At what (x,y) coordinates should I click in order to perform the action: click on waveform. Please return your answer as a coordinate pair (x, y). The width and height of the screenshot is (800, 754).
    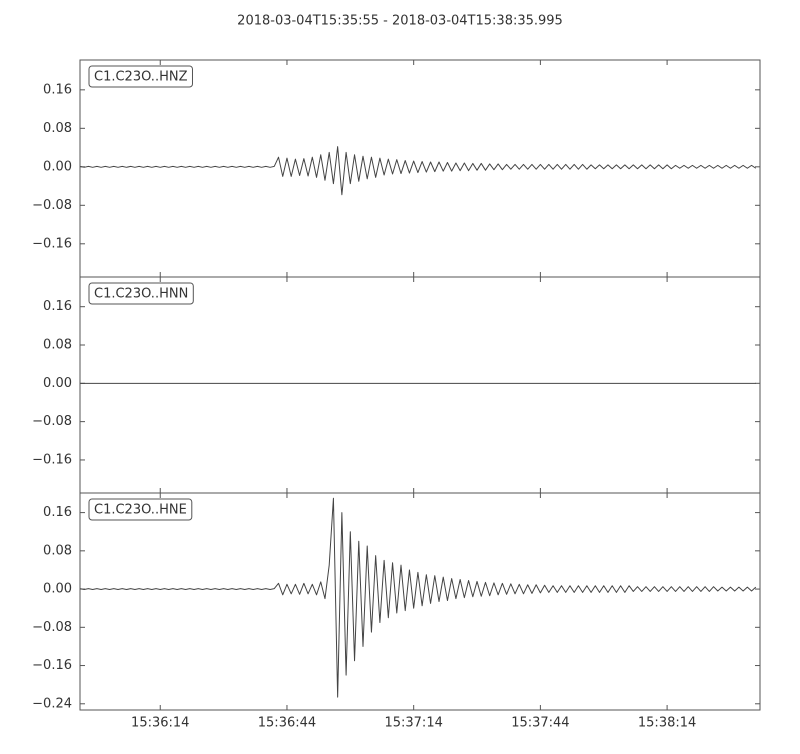
    Looking at the image, I should click on (418, 171).